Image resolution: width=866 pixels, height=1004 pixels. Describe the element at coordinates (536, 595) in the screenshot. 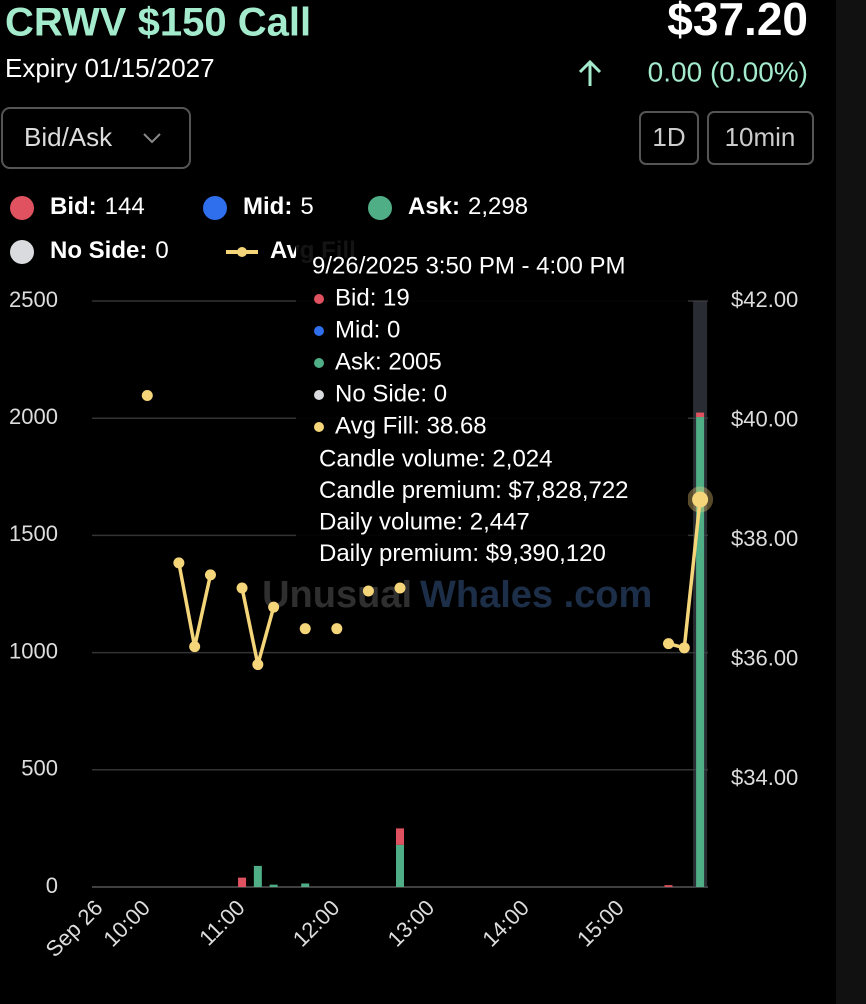

I see `watermark: Whales .com` at that location.